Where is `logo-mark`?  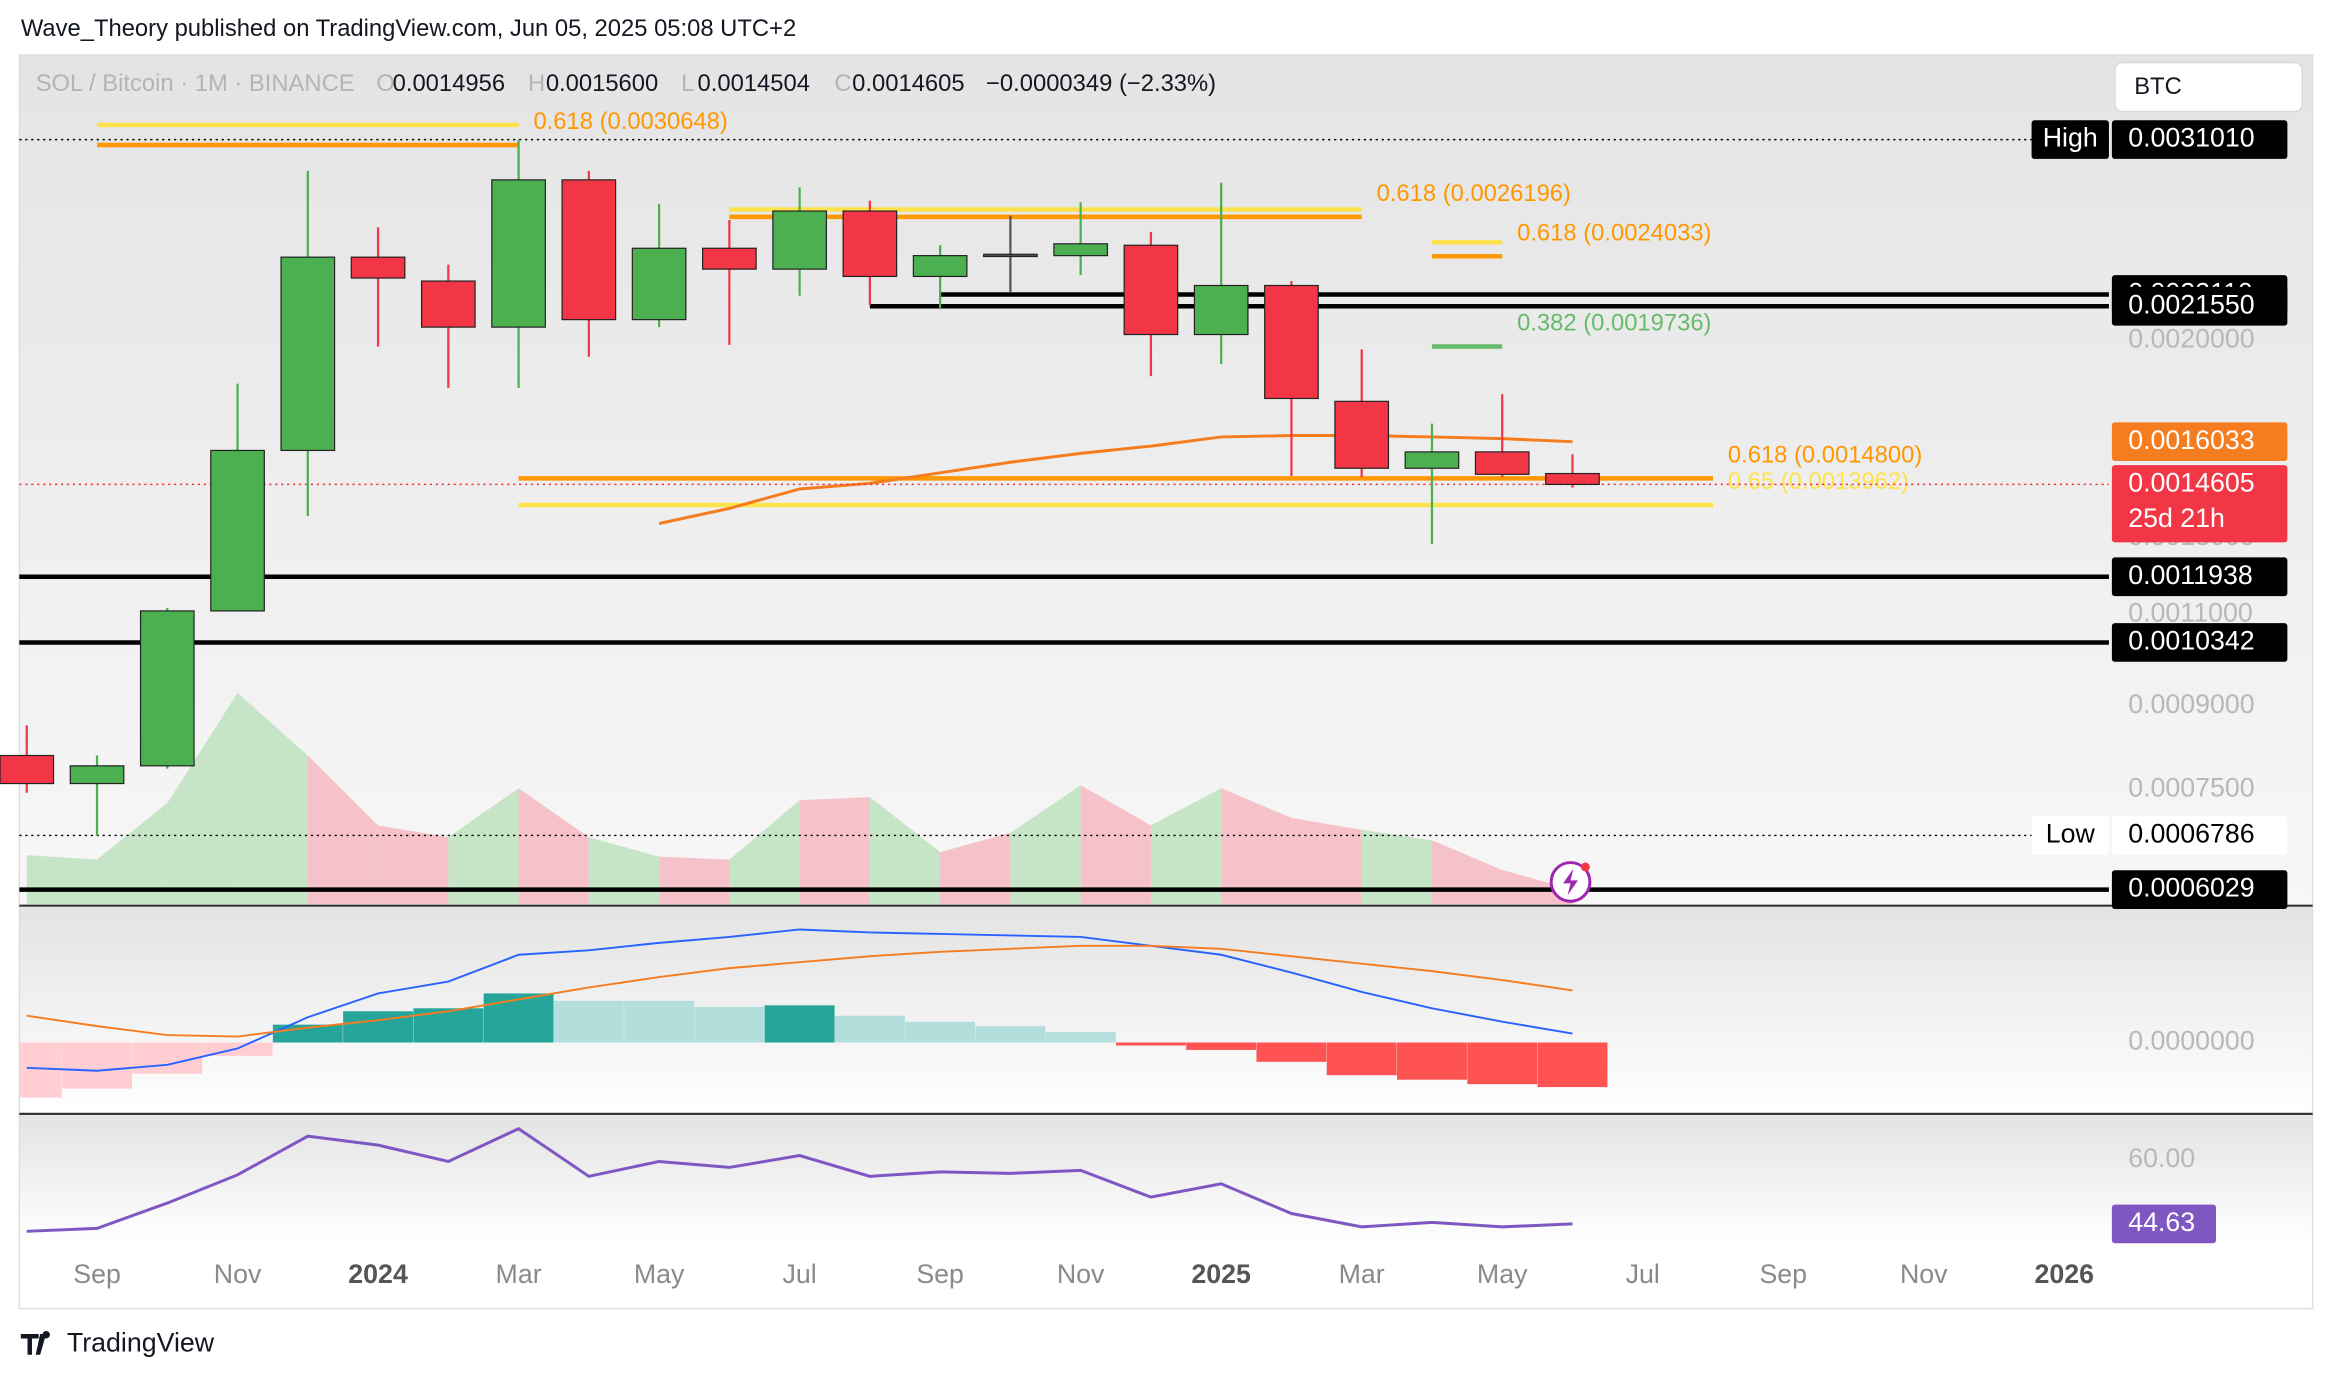 logo-mark is located at coordinates (35, 1343).